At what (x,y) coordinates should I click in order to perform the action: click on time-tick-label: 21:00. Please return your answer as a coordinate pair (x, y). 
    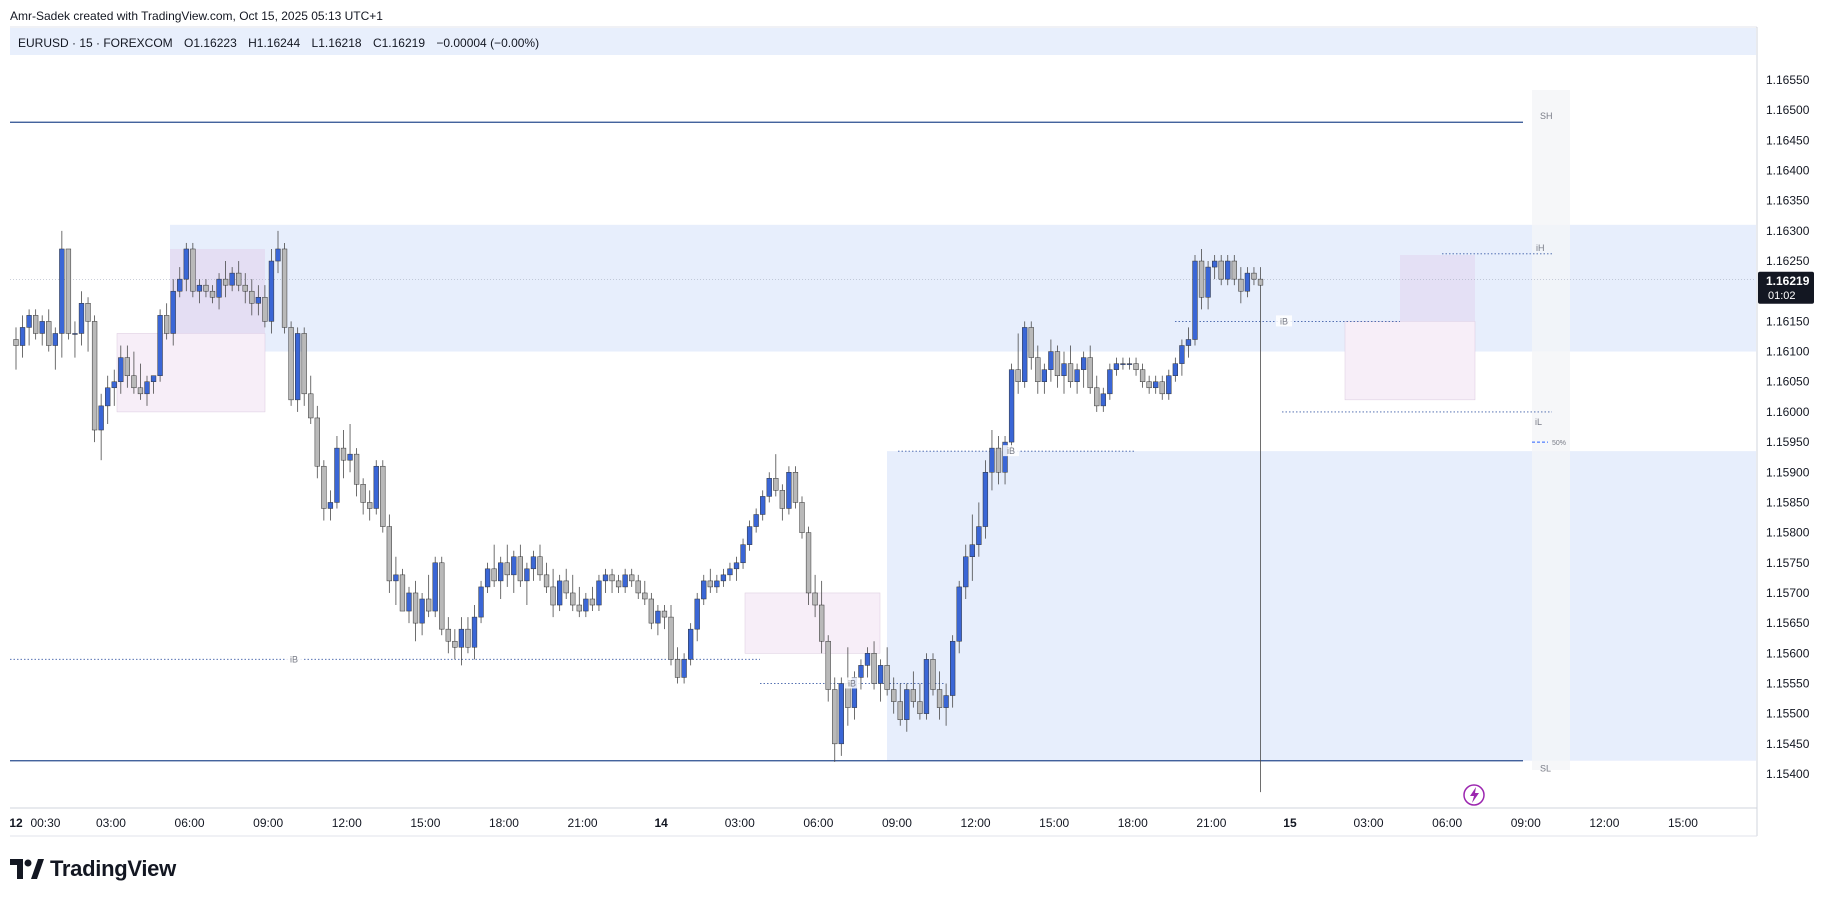
    Looking at the image, I should click on (1211, 823).